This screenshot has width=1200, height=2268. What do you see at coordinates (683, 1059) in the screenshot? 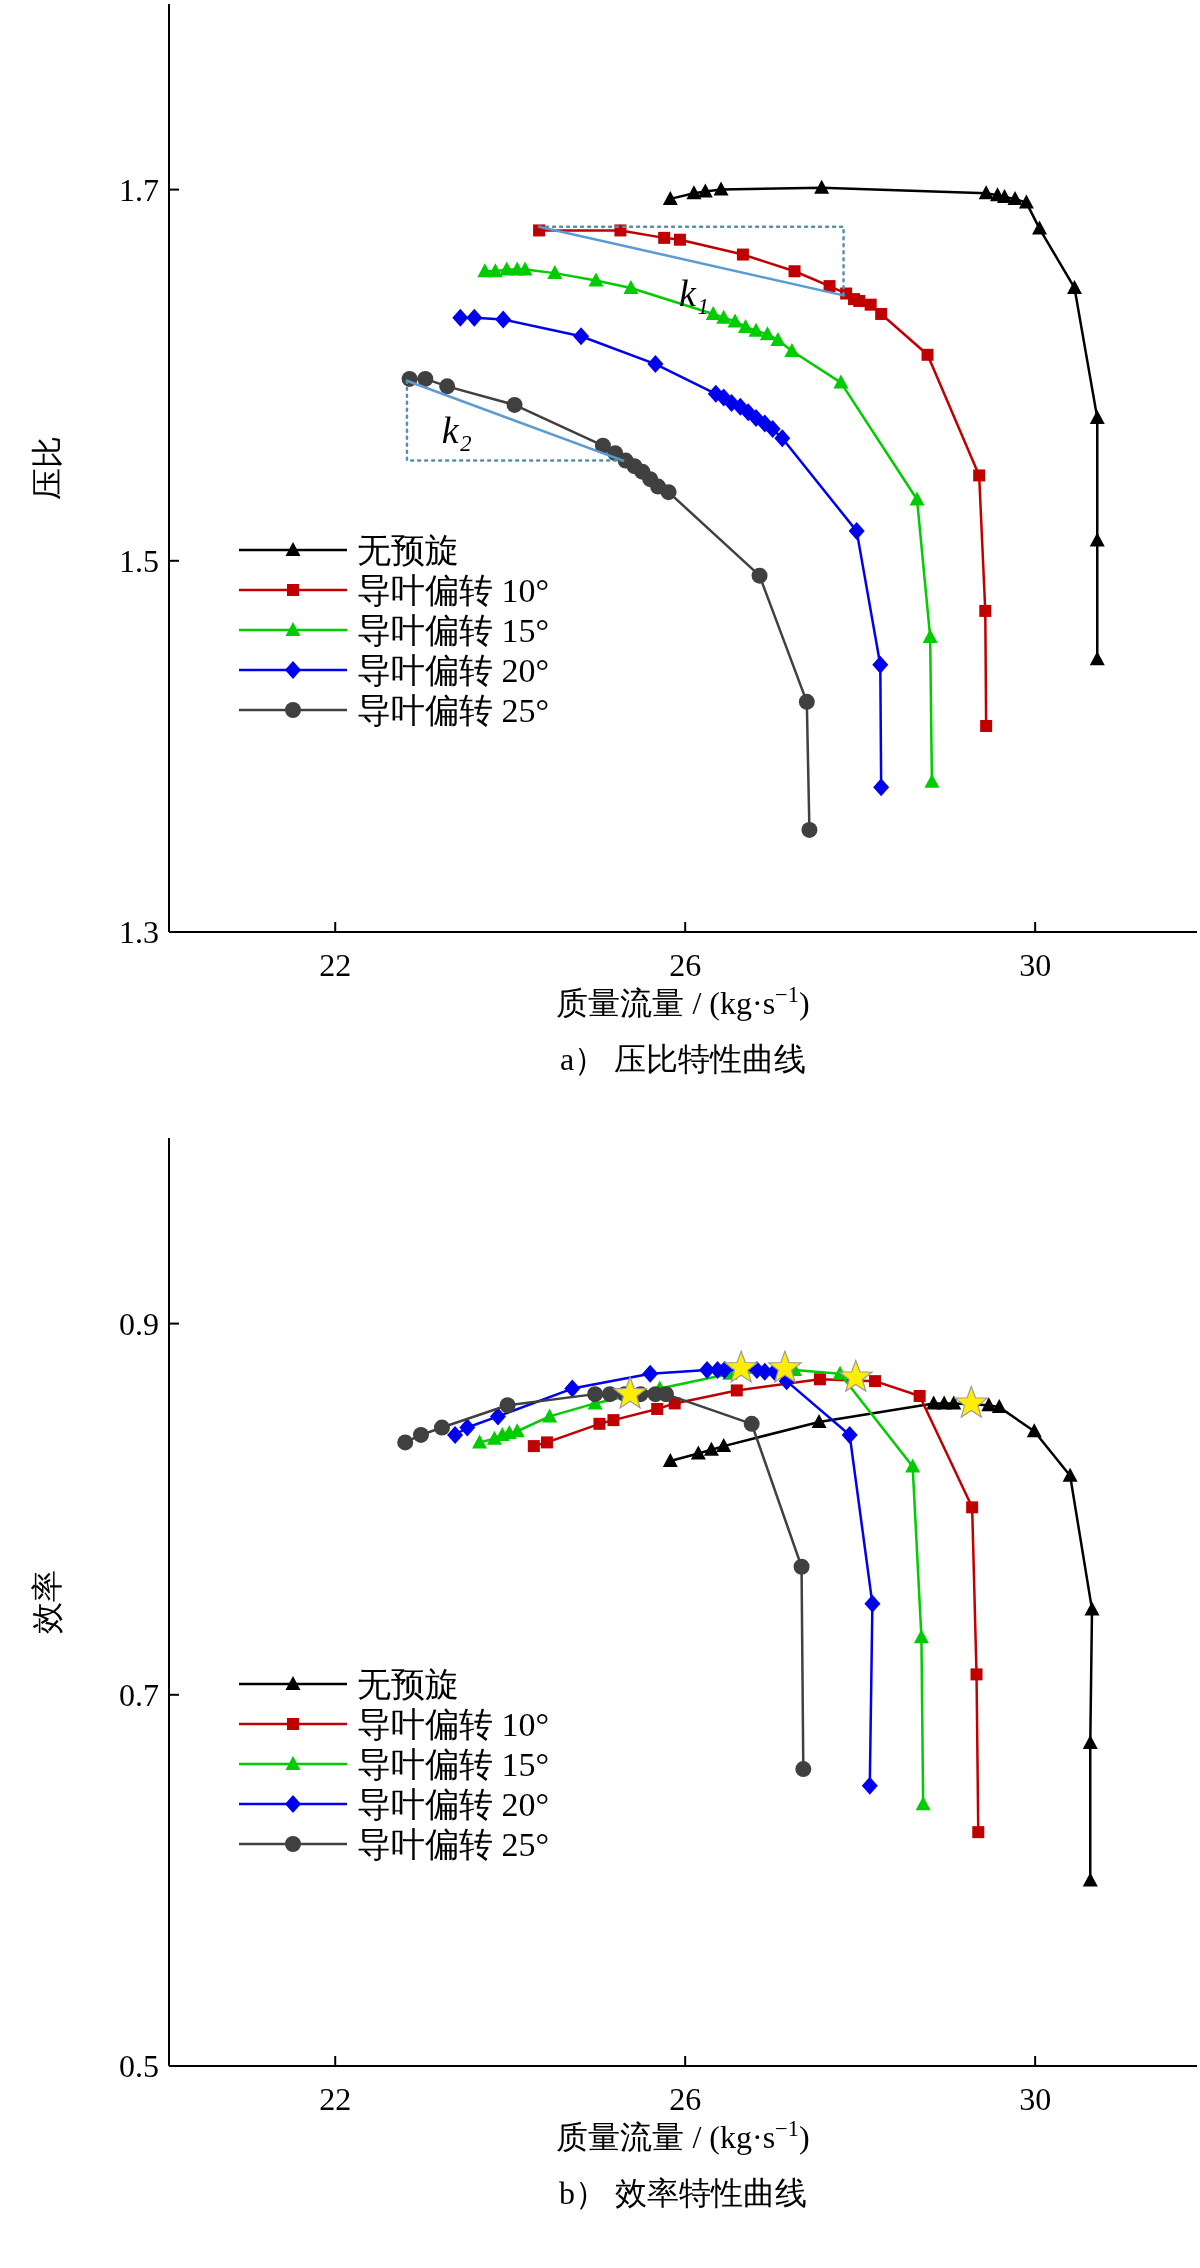
I see `text: a） 压比特性曲线` at bounding box center [683, 1059].